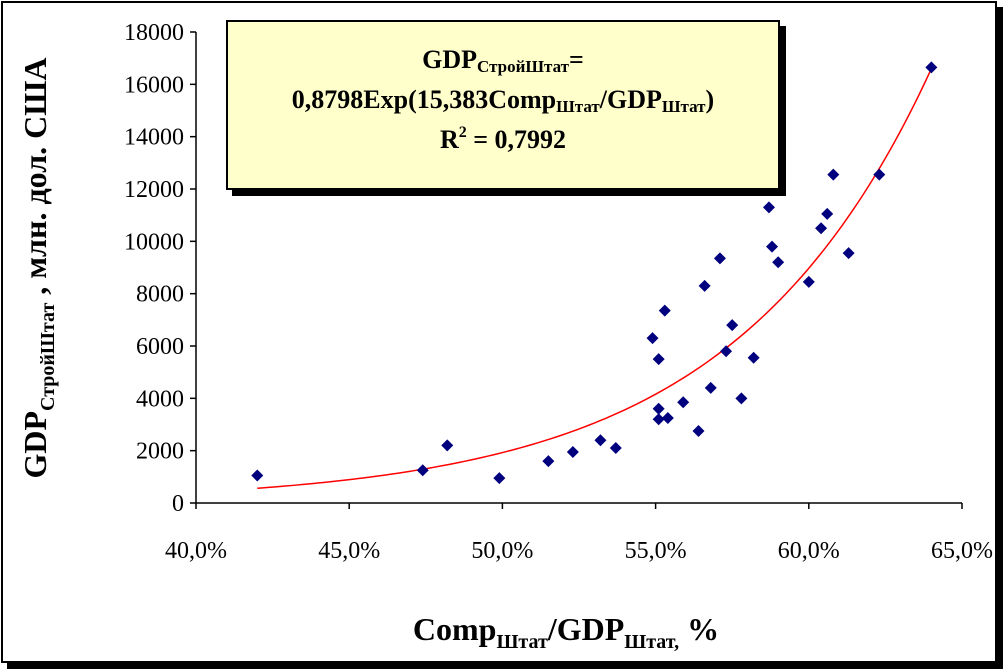 The width and height of the screenshot is (1004, 670). I want to click on y-tick-label: 2000, so click(160, 452).